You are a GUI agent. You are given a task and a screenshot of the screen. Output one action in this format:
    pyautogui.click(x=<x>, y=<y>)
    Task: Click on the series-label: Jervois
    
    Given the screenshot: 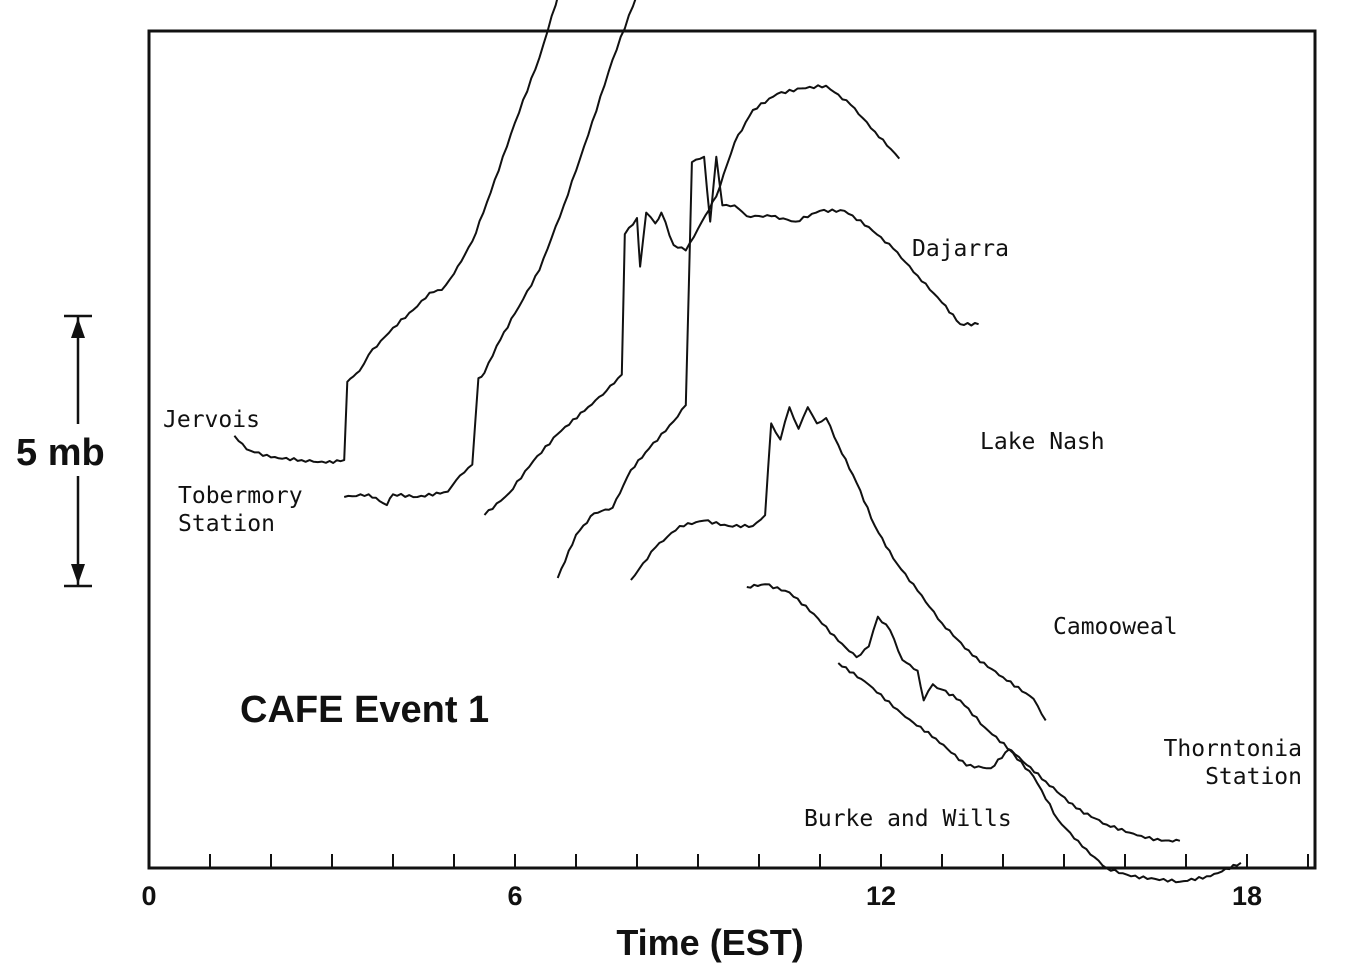 What is the action you would take?
    pyautogui.click(x=211, y=420)
    